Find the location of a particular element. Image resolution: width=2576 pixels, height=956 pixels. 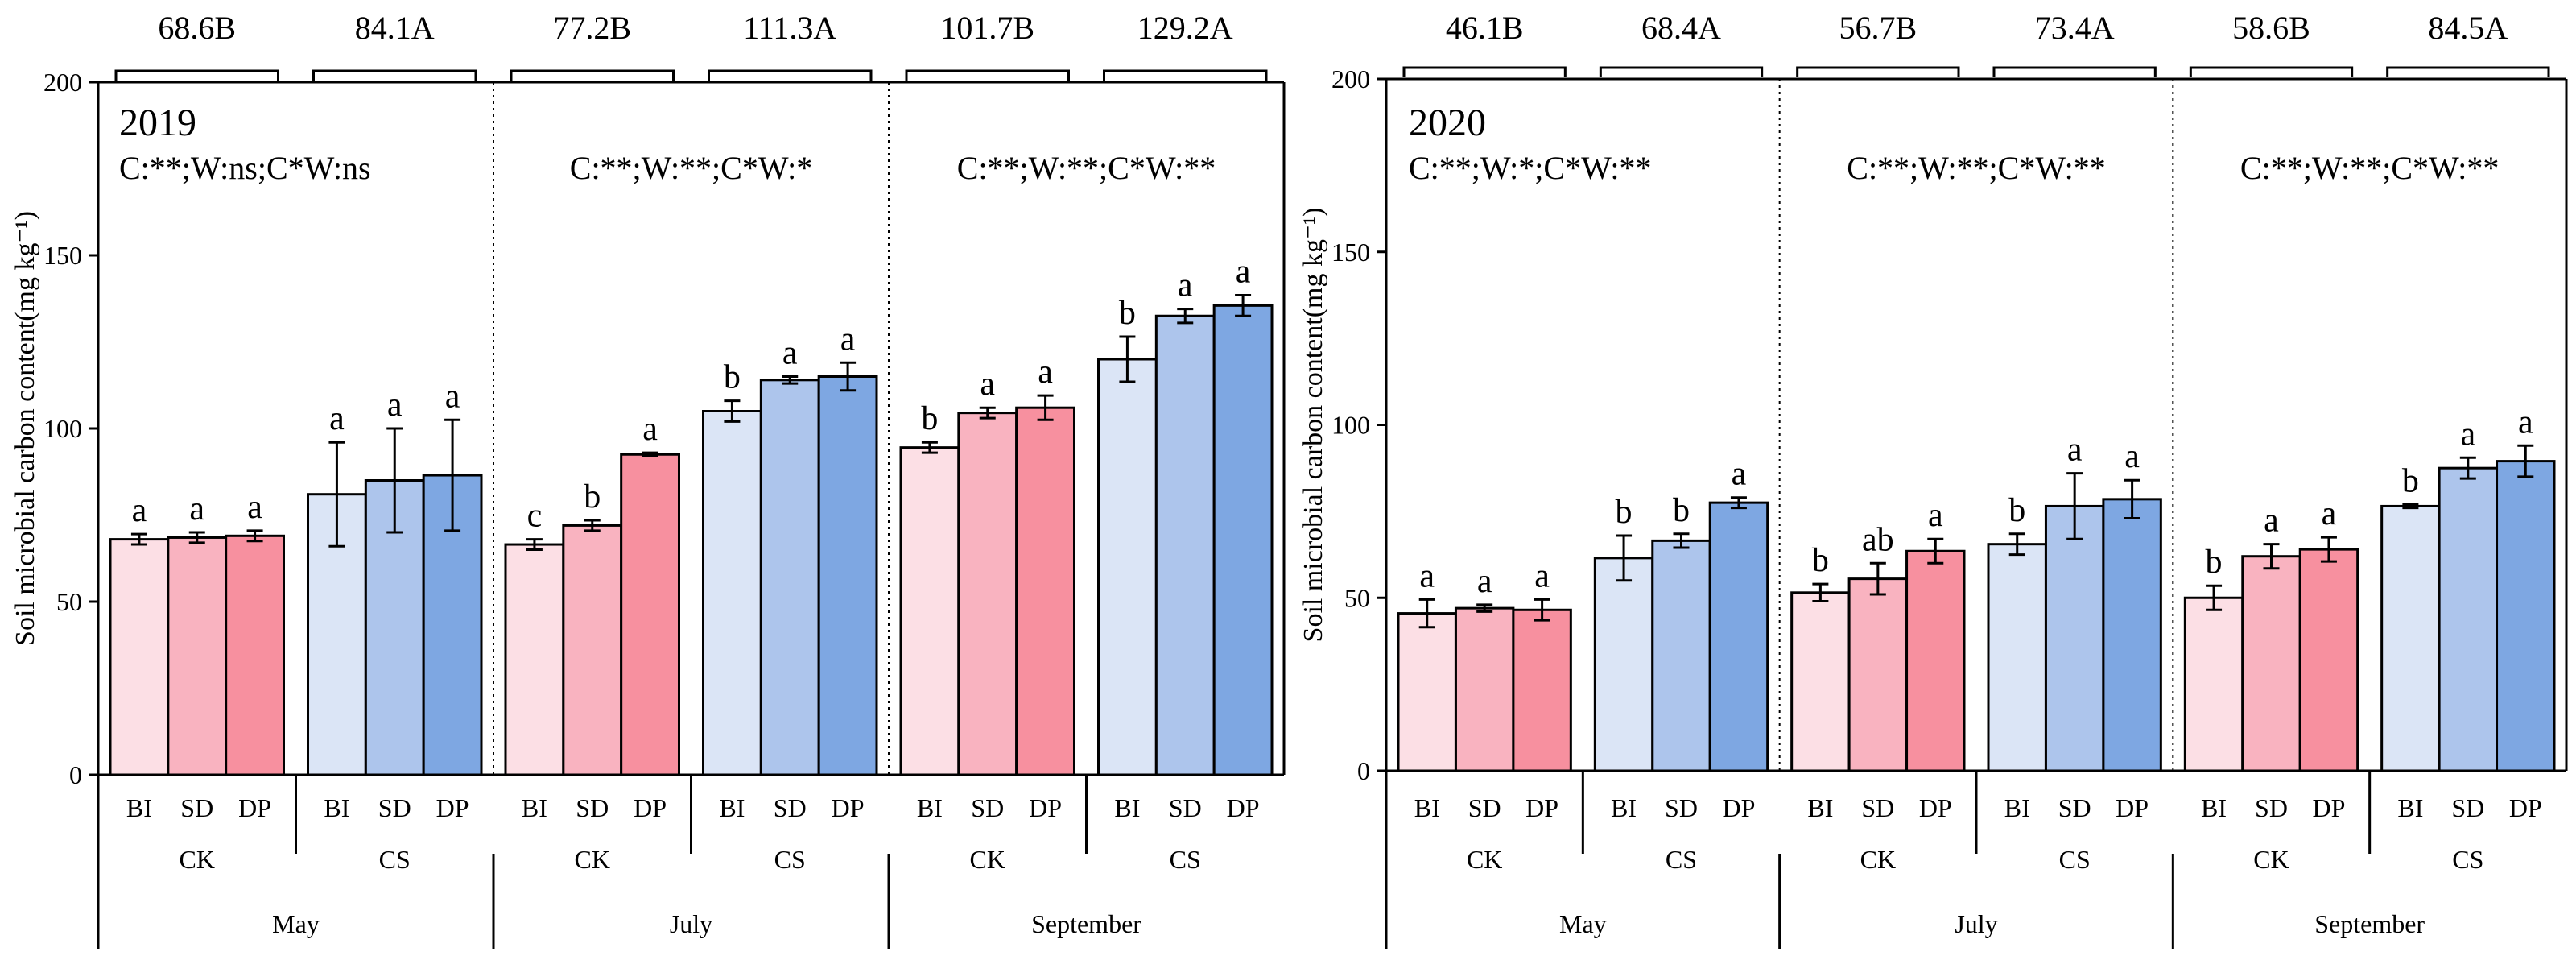

y-axis-label: Soil microbial carbon content(mg kg⁻¹) is located at coordinates (1313, 426).